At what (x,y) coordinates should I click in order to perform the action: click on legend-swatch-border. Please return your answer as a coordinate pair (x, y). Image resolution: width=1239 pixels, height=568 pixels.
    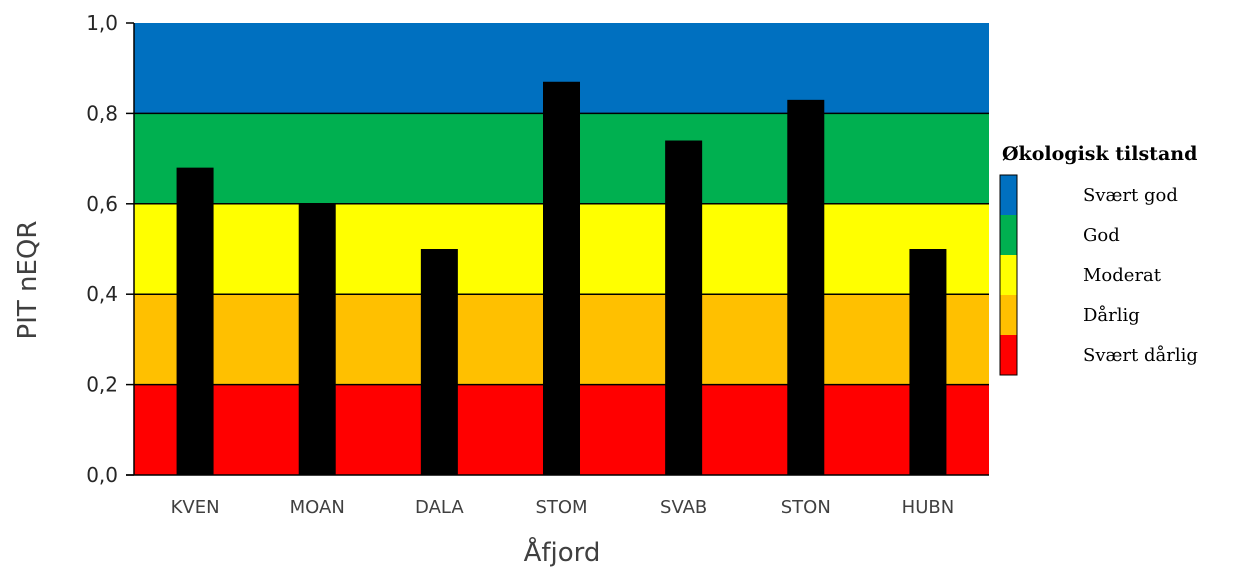
    Looking at the image, I should click on (1008, 275).